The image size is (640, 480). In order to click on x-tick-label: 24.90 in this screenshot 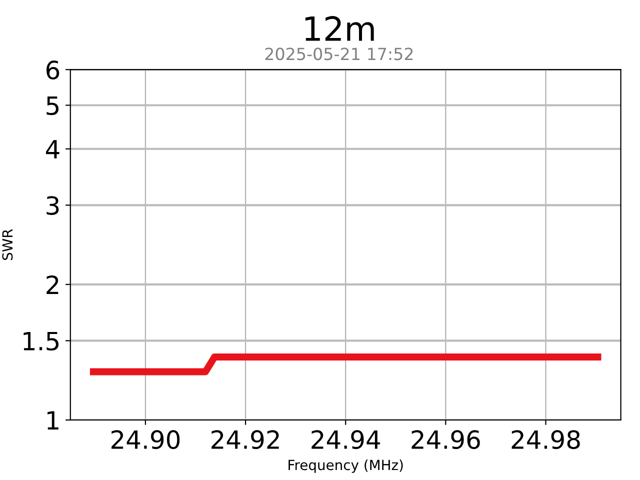, I will do `click(146, 440)`.